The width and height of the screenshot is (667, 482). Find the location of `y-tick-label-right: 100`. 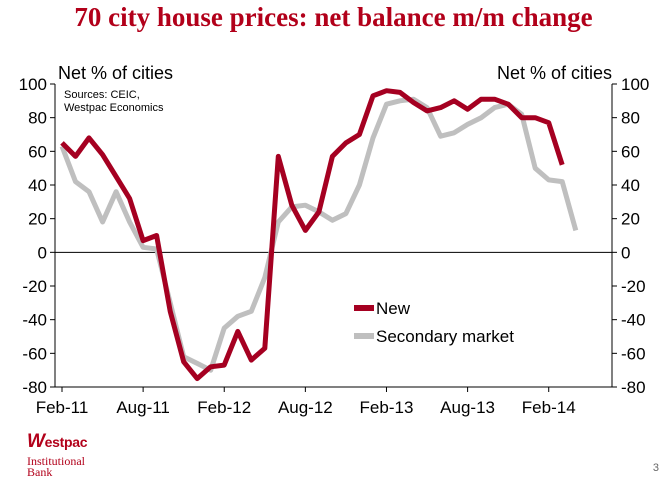

y-tick-label-right: 100 is located at coordinates (635, 84).